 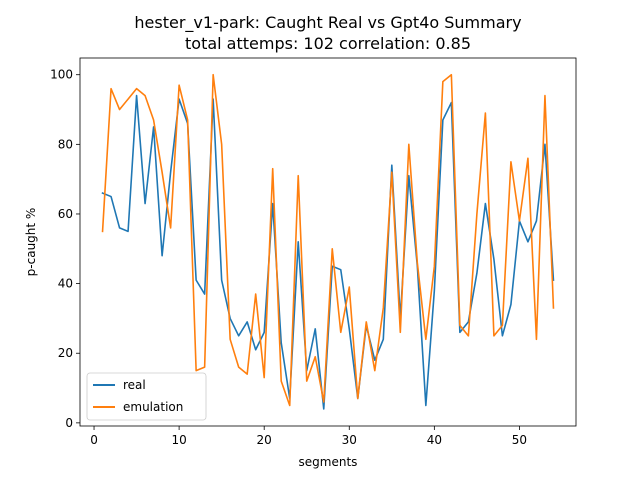 What do you see at coordinates (519, 440) in the screenshot?
I see `x-tick-label: 50` at bounding box center [519, 440].